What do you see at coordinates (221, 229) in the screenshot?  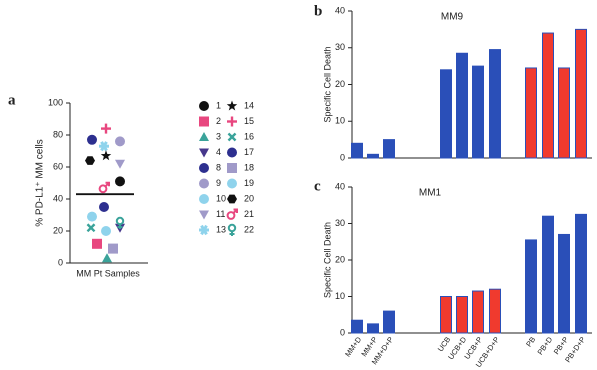 I see `legend-label: 13` at bounding box center [221, 229].